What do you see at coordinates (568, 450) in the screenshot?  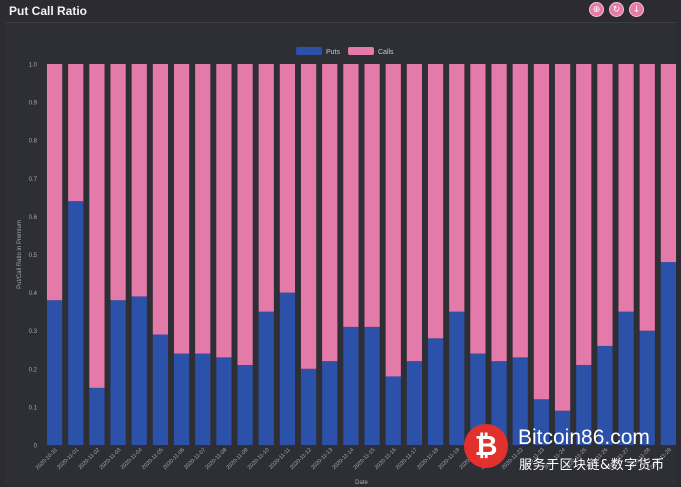 I see `watermark: ₿ Bitcoin86.com 服务于区块链&数字货币` at bounding box center [568, 450].